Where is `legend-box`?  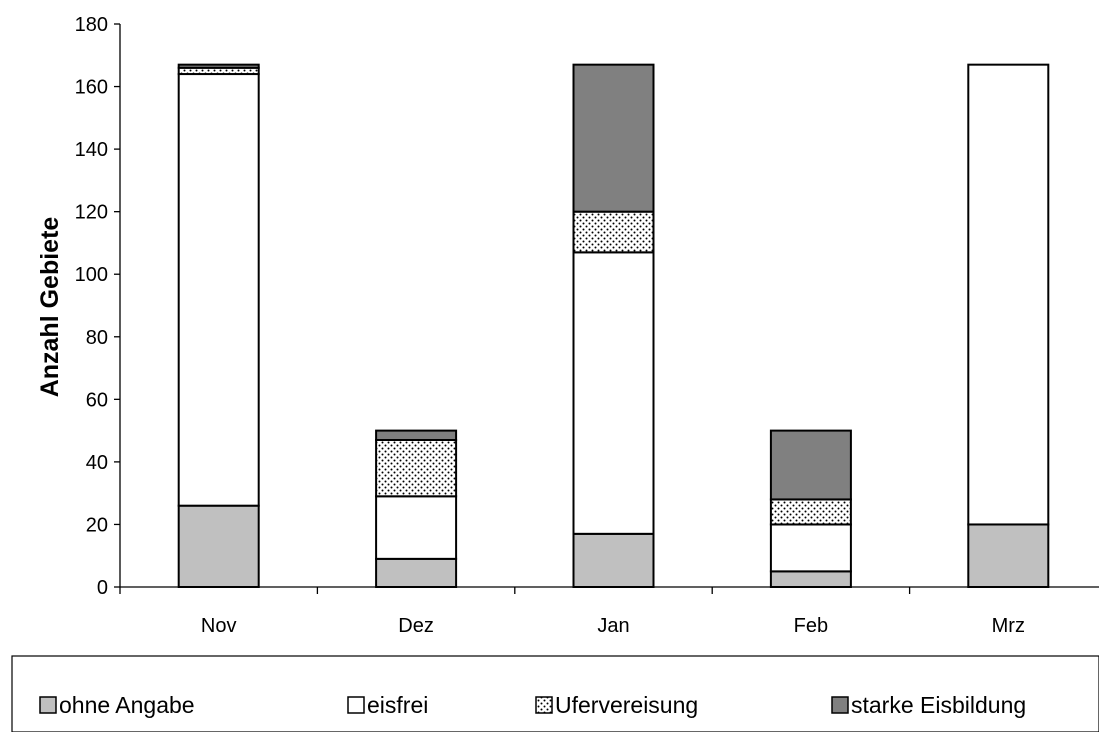 legend-box is located at coordinates (555, 694).